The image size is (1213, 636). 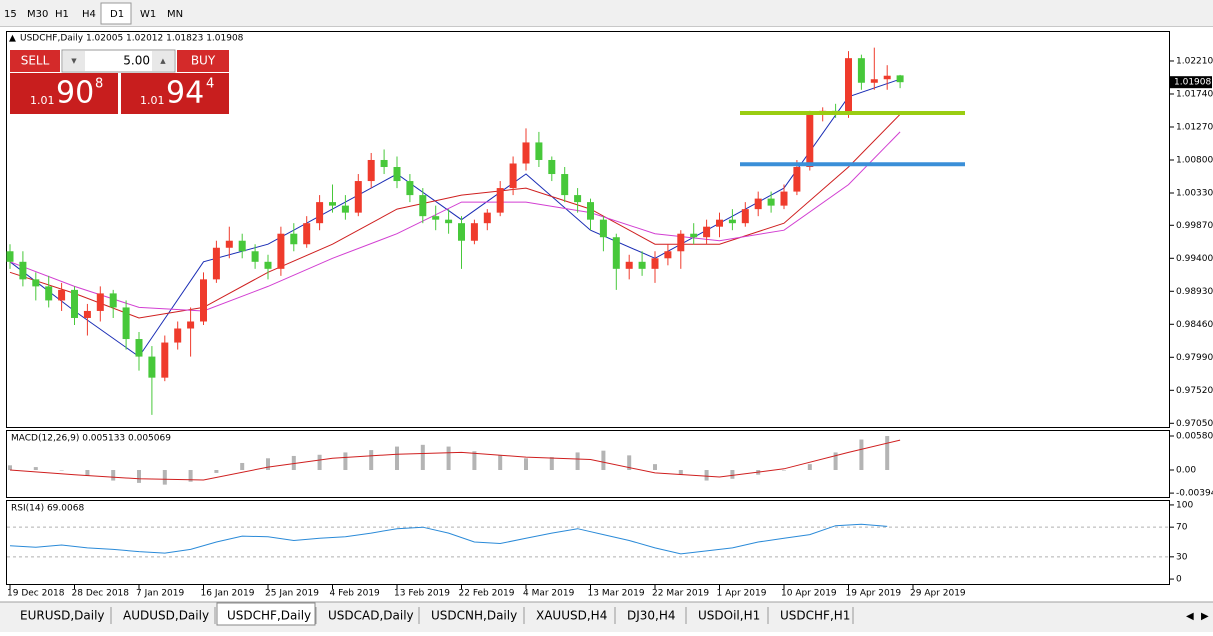 What do you see at coordinates (448, 539) in the screenshot?
I see `rsi-line` at bounding box center [448, 539].